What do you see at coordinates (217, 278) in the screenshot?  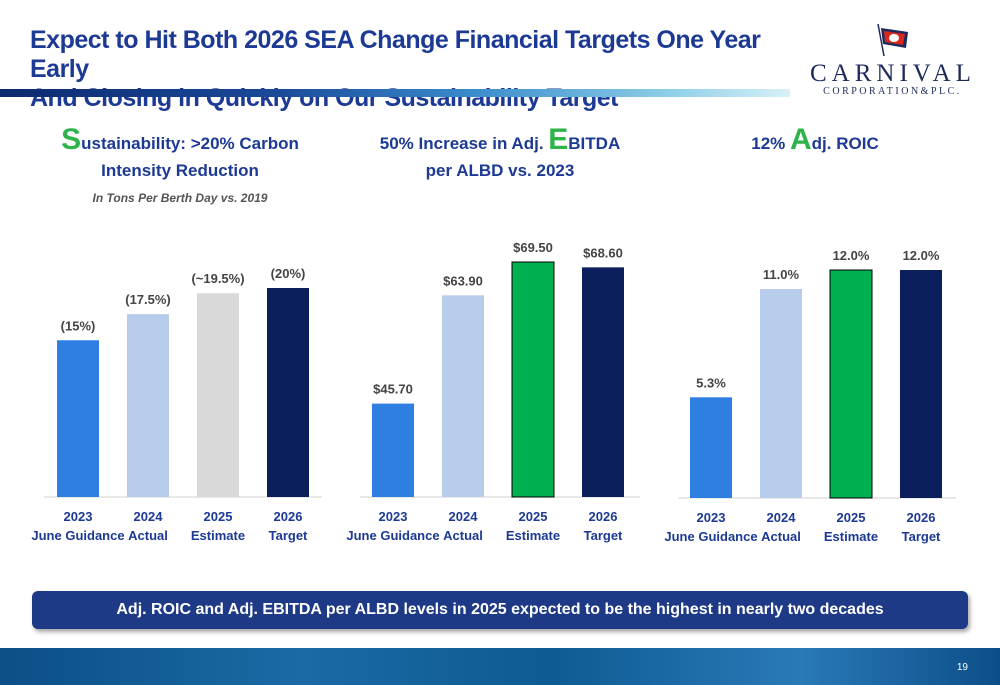 I see `sustainability-data-label-2: (~19.5%)` at bounding box center [217, 278].